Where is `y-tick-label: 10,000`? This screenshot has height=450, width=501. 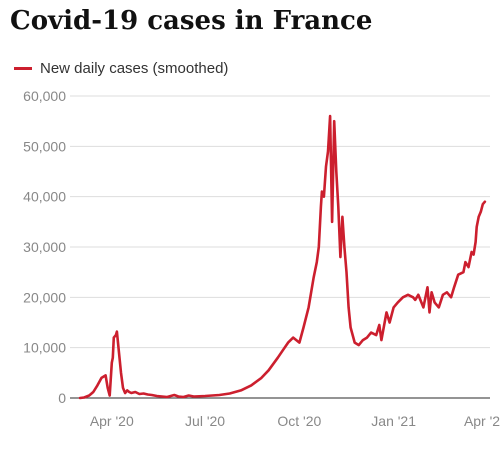
y-tick-label: 10,000 is located at coordinates (44, 348).